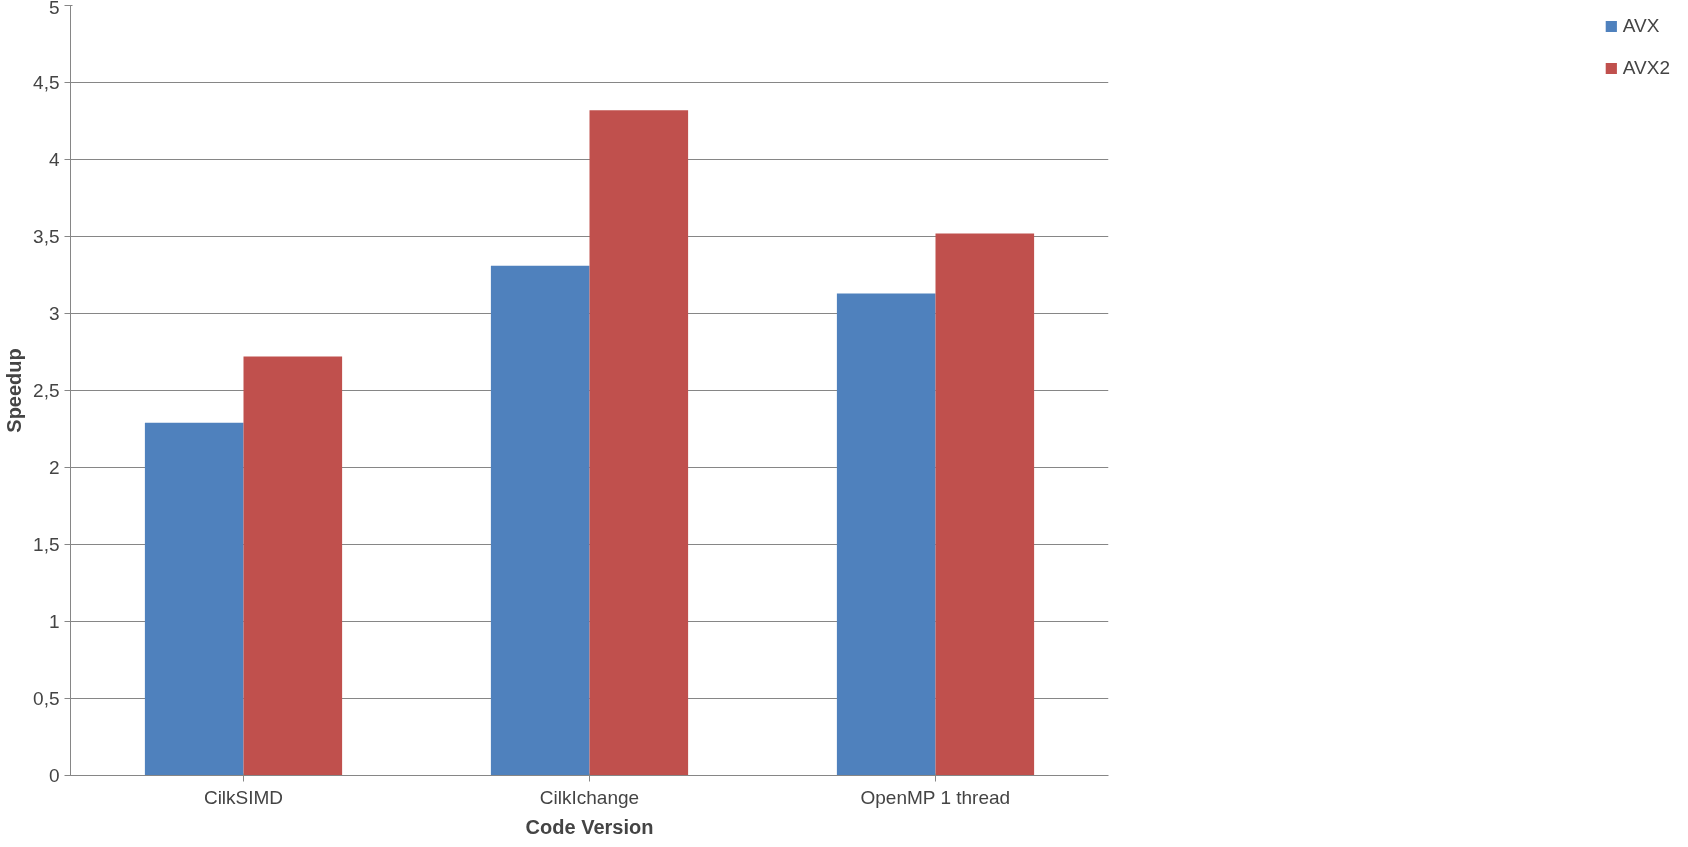 The image size is (1688, 847). What do you see at coordinates (589, 797) in the screenshot?
I see `x-tick-label: CilkIchange` at bounding box center [589, 797].